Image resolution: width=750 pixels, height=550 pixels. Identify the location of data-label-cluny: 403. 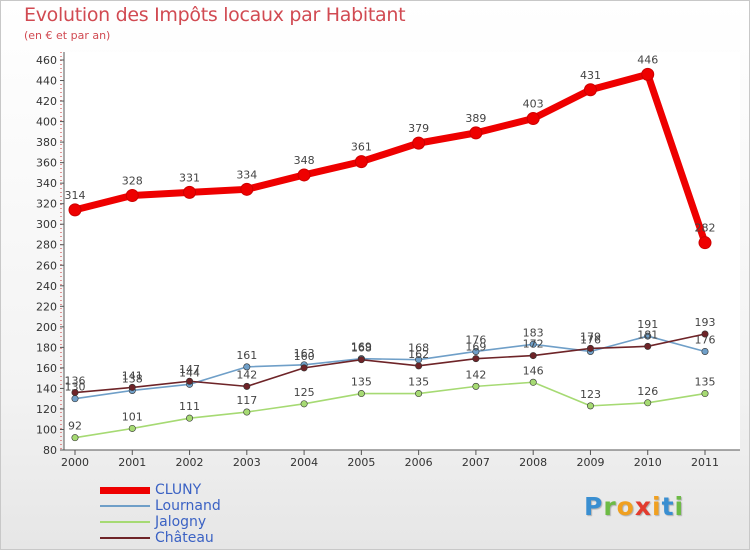
(533, 104).